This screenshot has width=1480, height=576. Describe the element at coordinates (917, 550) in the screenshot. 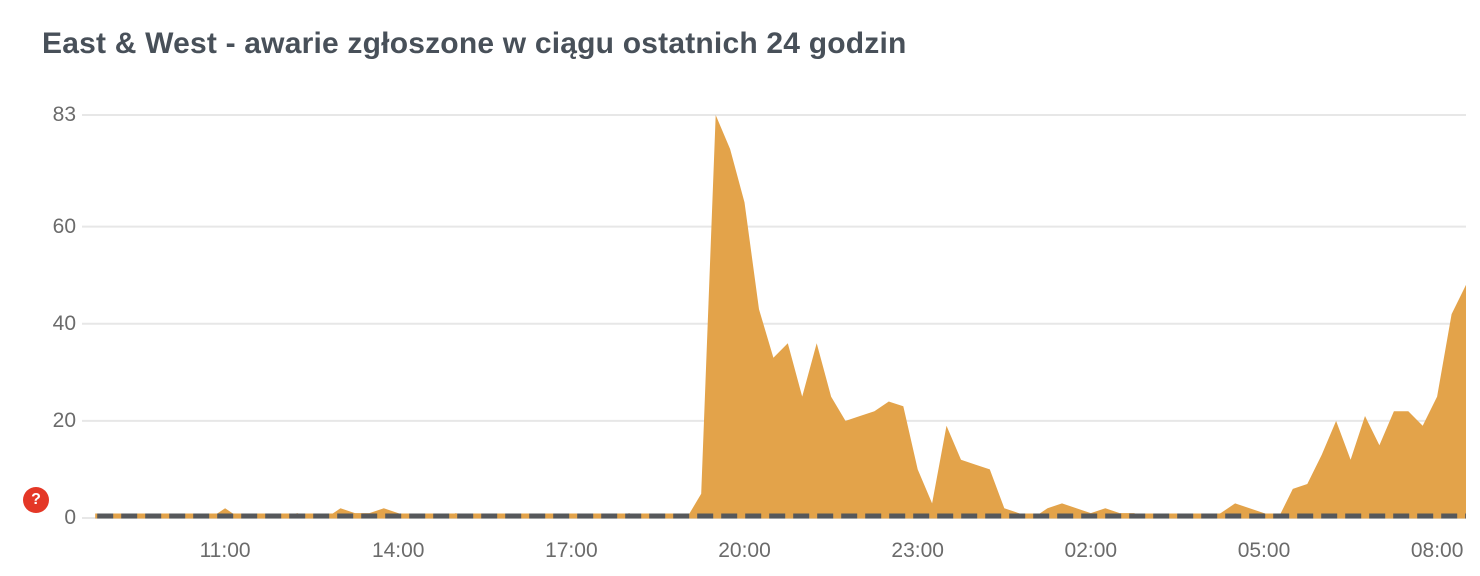

I see `x-axis-label: 23:00` at that location.